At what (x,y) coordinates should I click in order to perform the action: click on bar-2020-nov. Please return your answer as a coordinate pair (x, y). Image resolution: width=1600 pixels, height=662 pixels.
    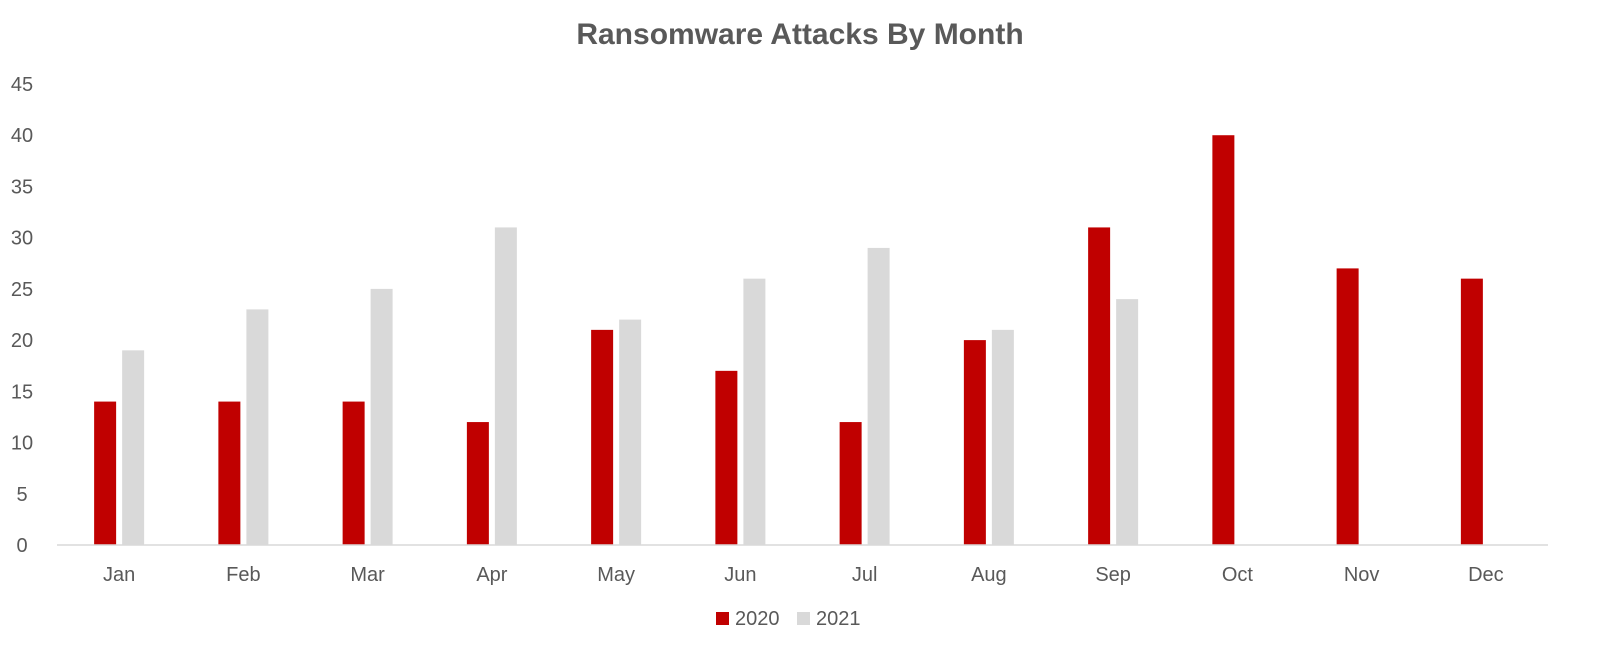
    Looking at the image, I should click on (1347, 406).